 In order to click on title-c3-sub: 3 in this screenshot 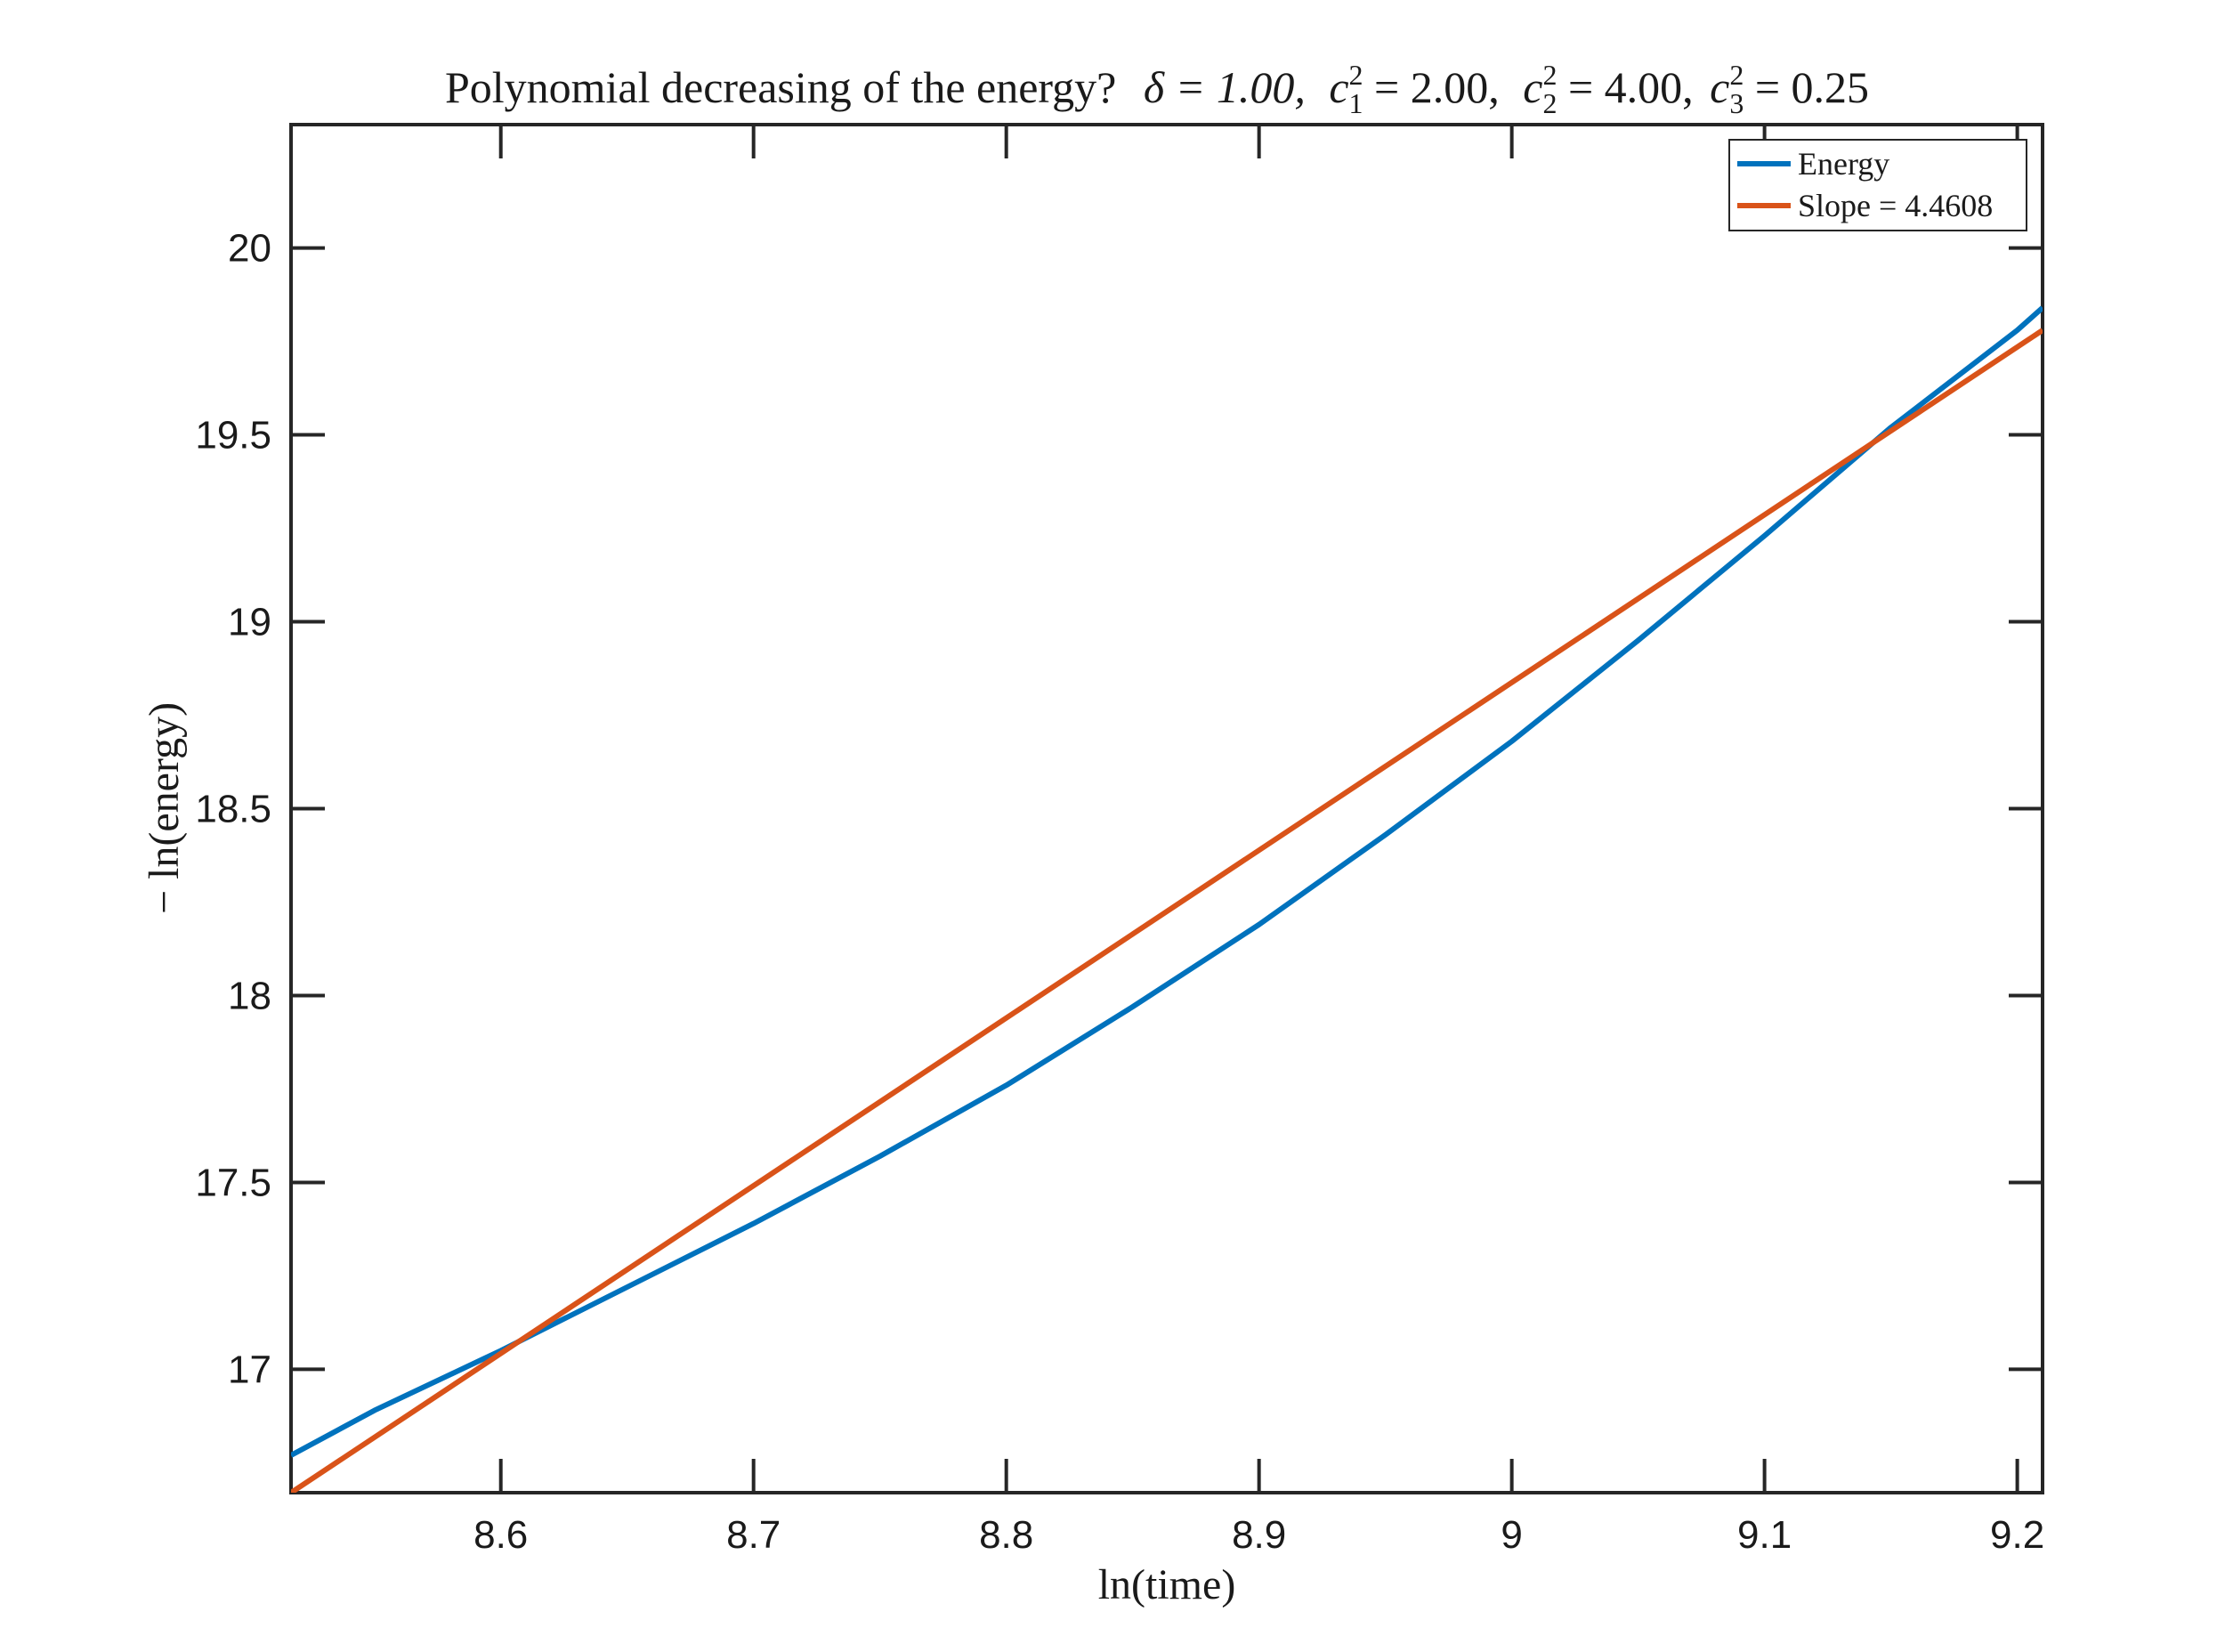, I will do `click(1737, 103)`.